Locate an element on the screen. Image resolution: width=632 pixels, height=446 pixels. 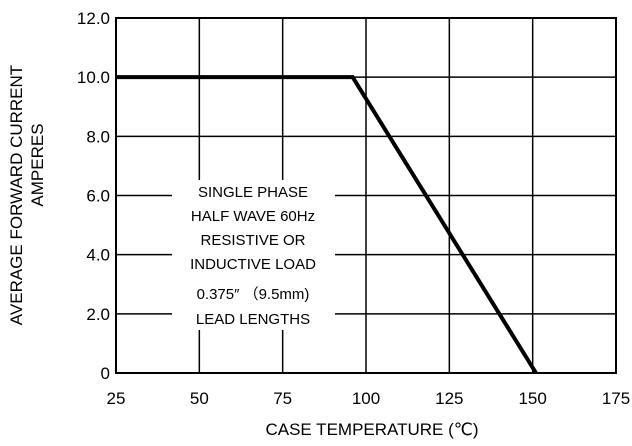
annotation-line-3: RESISTIVE OR is located at coordinates (252, 240).